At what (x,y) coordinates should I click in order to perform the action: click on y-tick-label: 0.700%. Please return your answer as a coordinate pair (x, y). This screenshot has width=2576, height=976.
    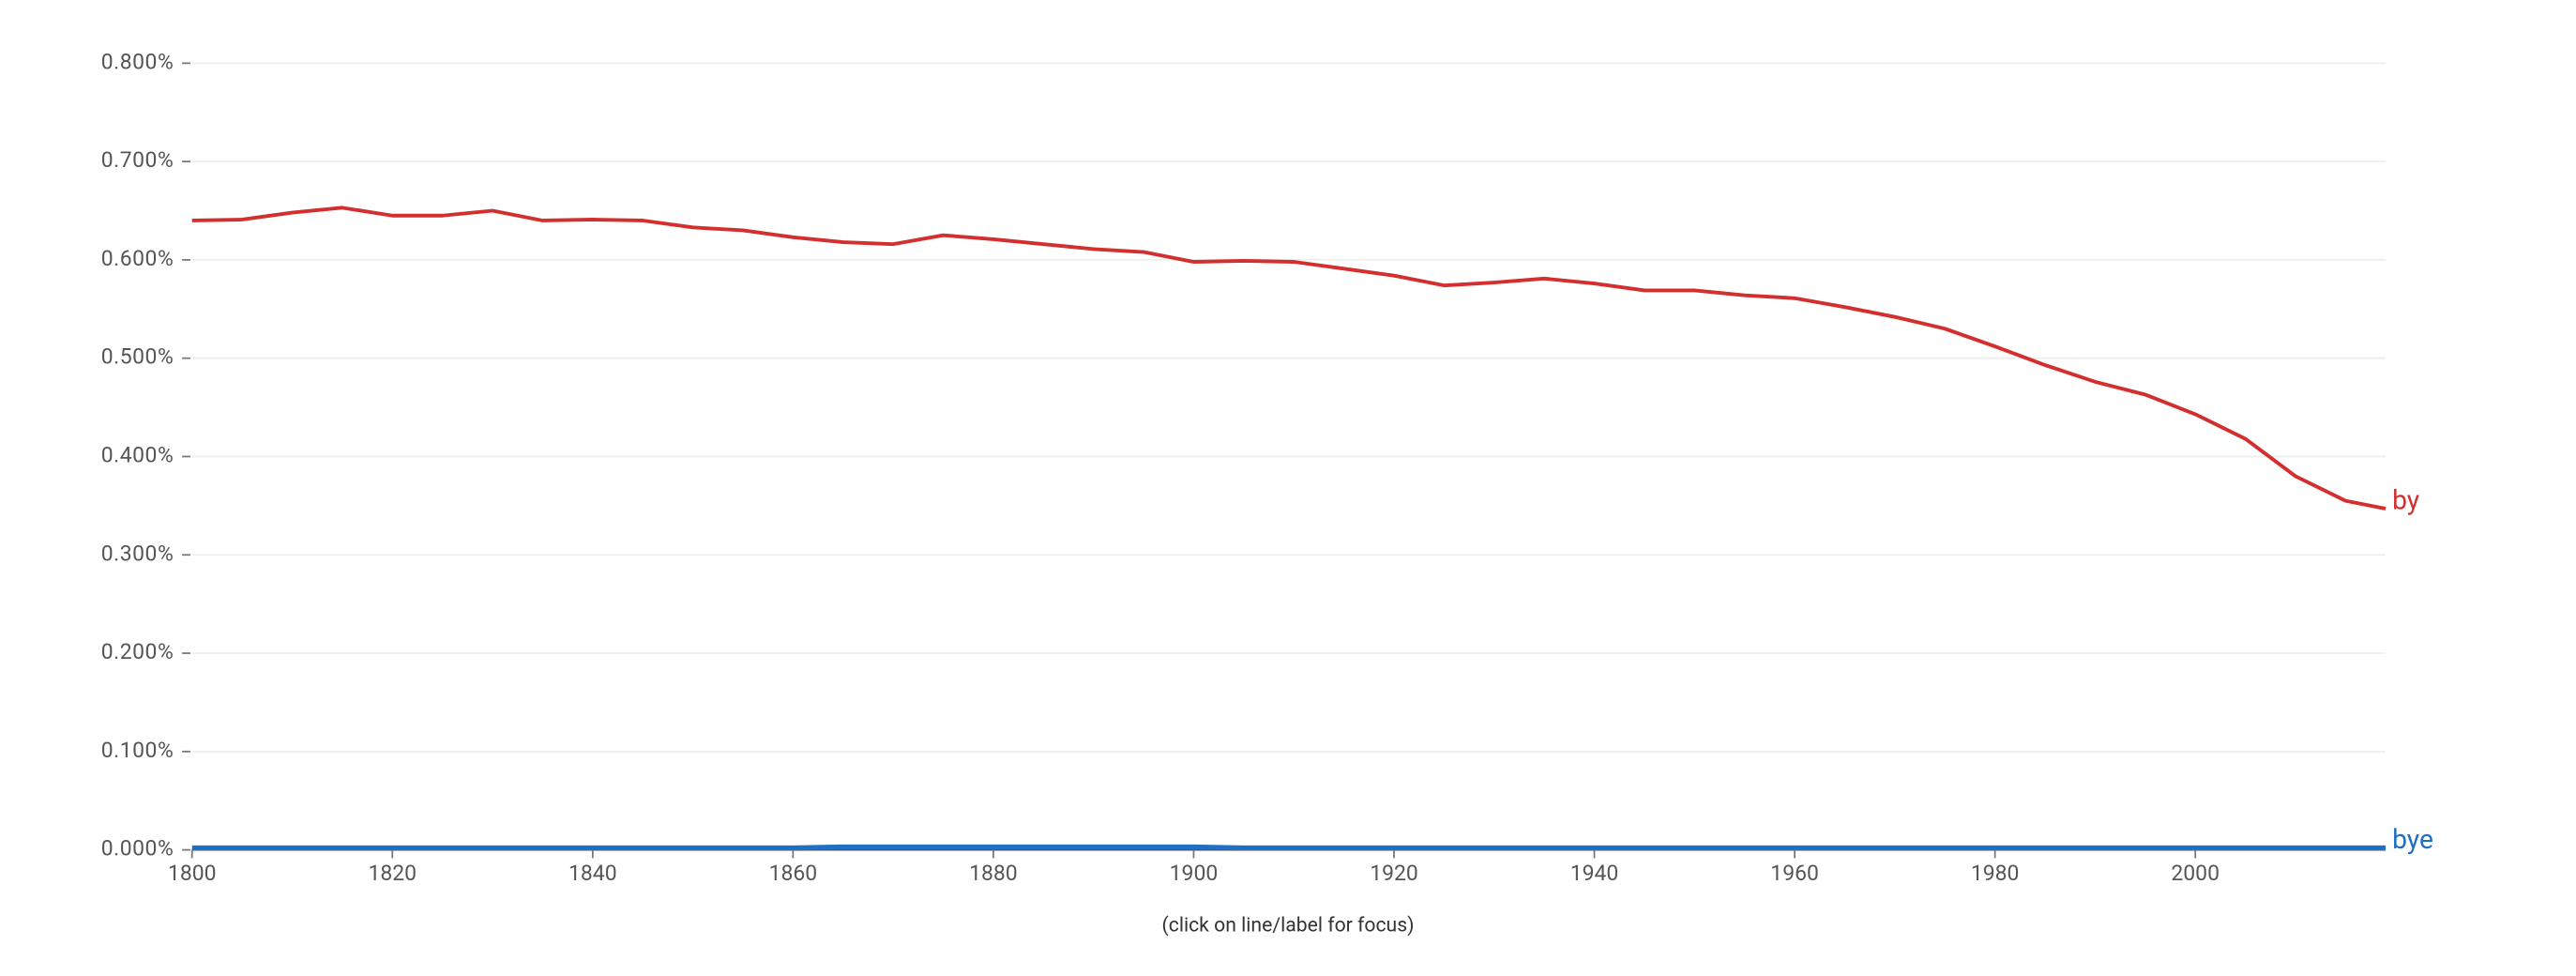
    Looking at the image, I should click on (137, 160).